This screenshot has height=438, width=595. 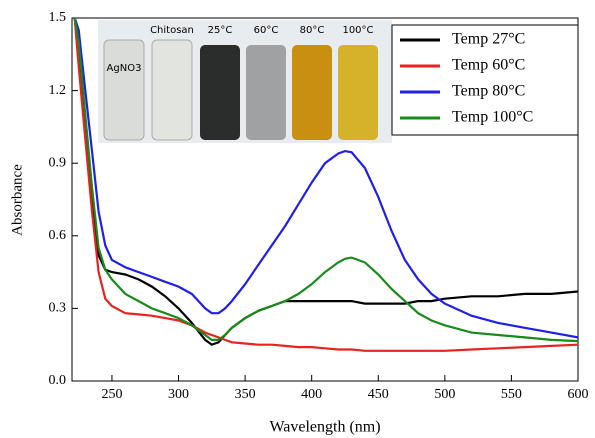 What do you see at coordinates (58, 90) in the screenshot?
I see `y-tick-label: 1.2` at bounding box center [58, 90].